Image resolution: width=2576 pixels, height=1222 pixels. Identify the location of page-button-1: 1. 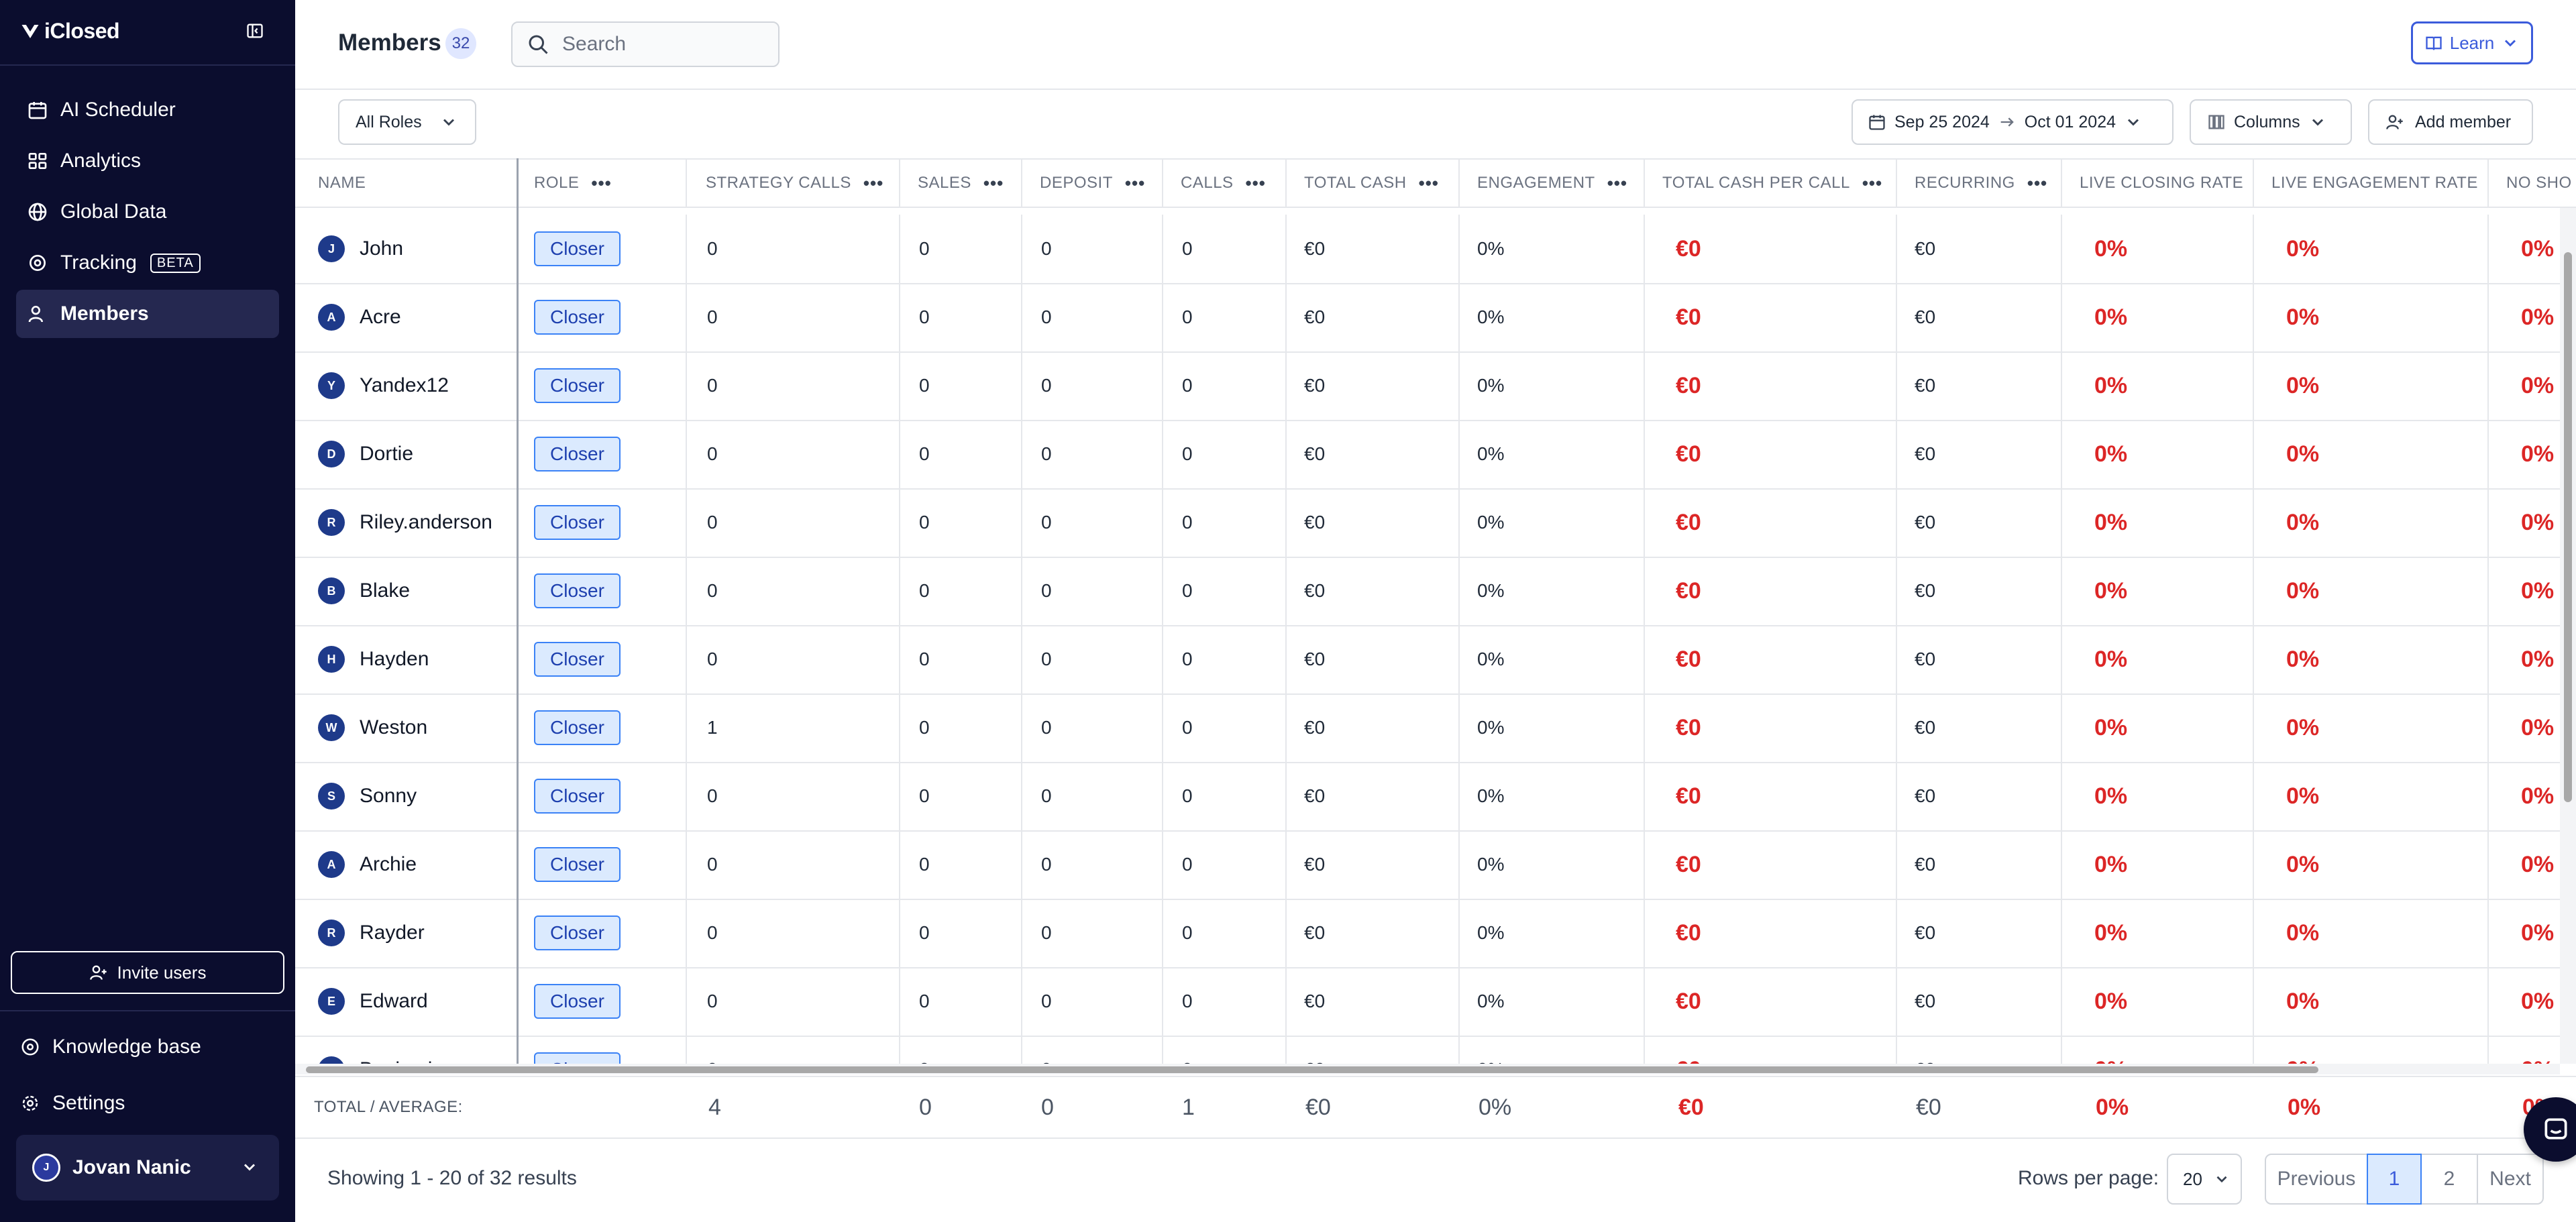
(2394, 1179).